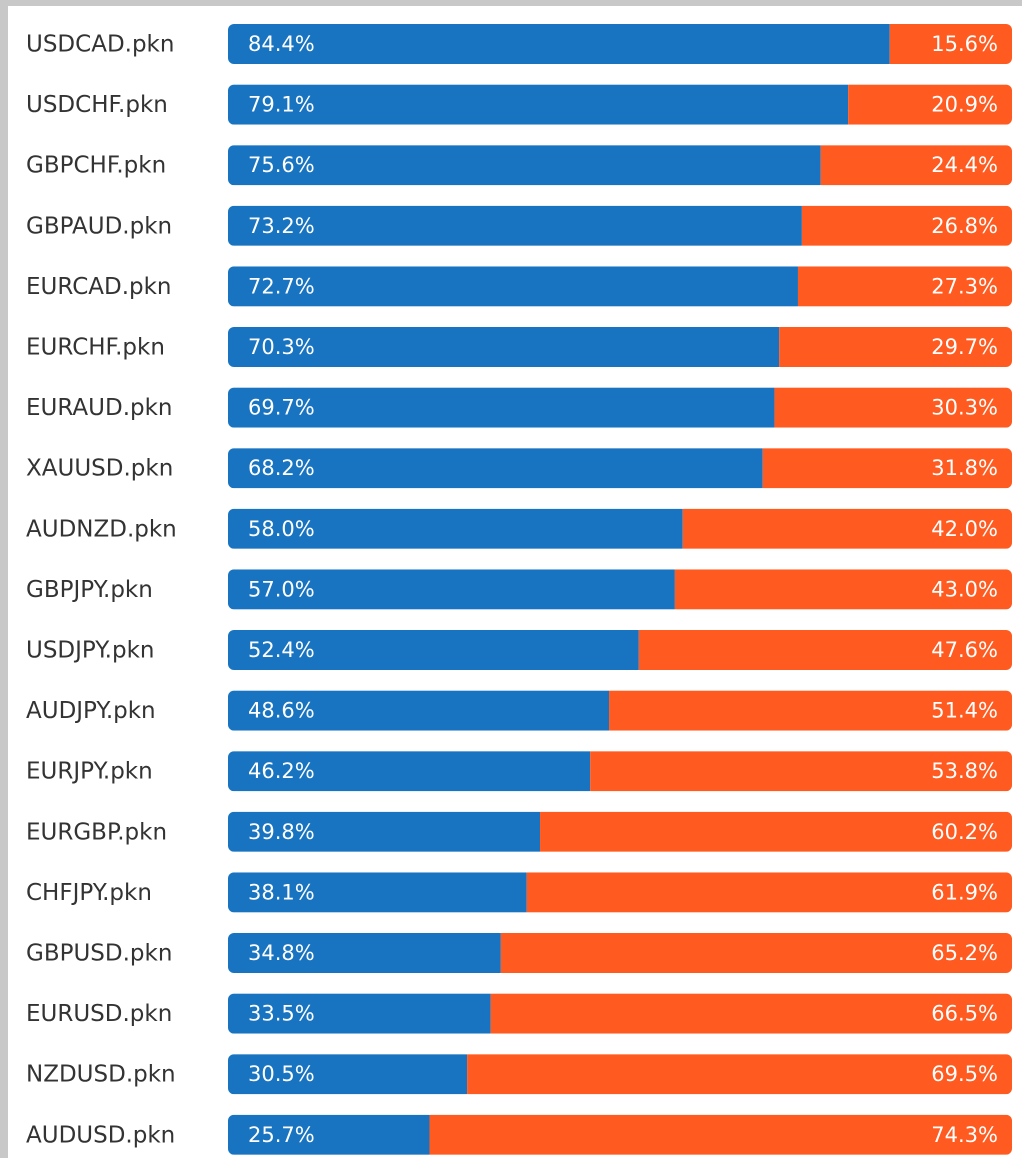 This screenshot has height=1158, width=1022. Describe the element at coordinates (101, 1075) in the screenshot. I see `category-label: NZDUSD.pkn` at that location.